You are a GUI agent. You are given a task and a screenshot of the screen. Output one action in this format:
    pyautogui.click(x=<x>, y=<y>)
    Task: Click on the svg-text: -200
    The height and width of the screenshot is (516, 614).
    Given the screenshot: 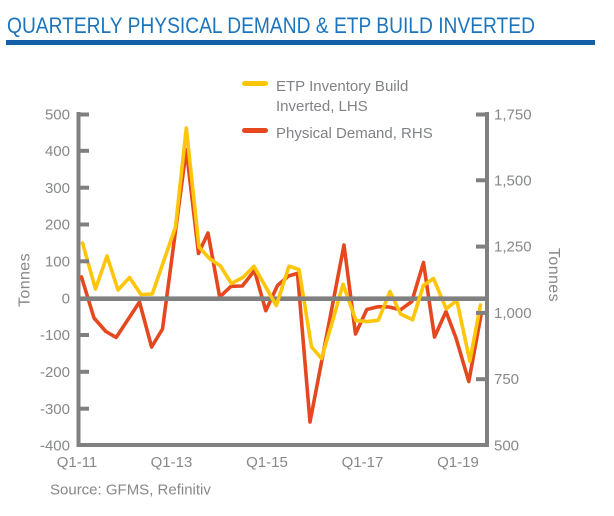 What is the action you would take?
    pyautogui.click(x=55, y=372)
    